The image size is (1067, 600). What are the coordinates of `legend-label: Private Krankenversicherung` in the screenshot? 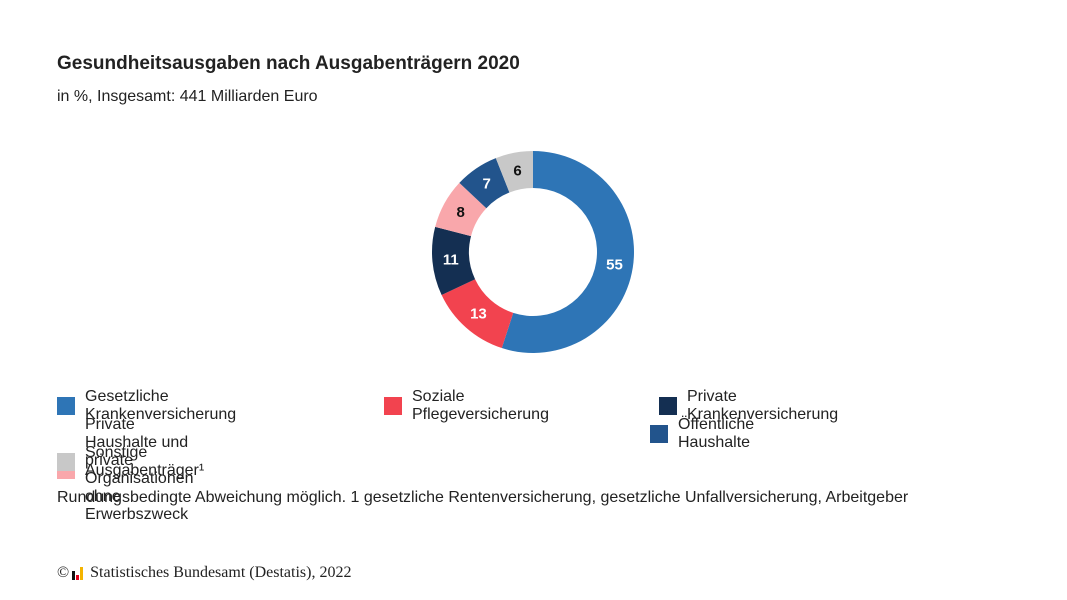 It's located at (763, 405).